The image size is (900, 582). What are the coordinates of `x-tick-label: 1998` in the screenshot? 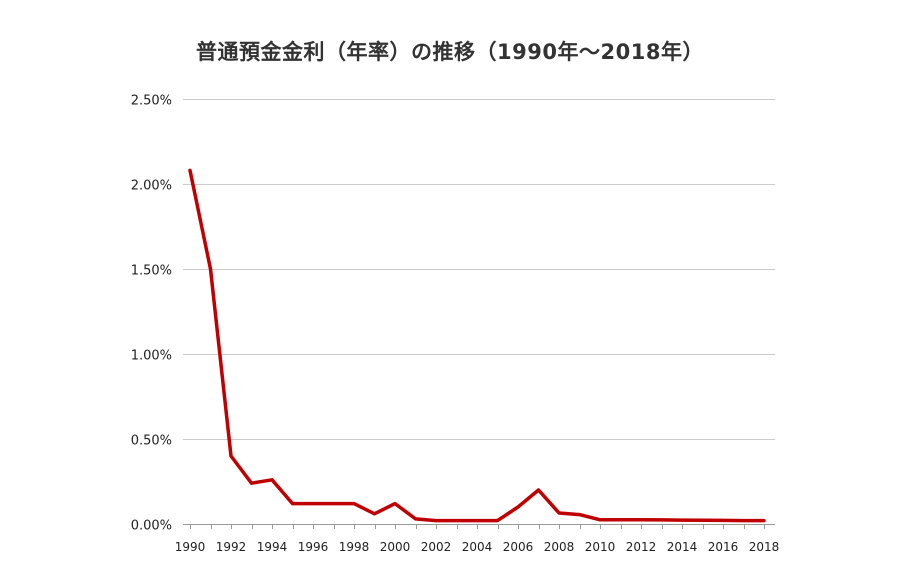 It's located at (354, 547).